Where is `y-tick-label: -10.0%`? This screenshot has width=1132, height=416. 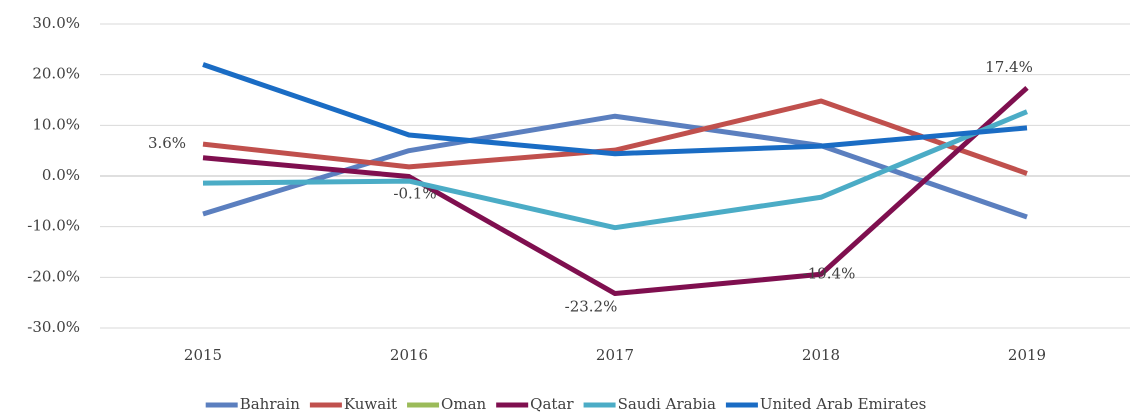
y-tick-label: -10.0% is located at coordinates (53, 226).